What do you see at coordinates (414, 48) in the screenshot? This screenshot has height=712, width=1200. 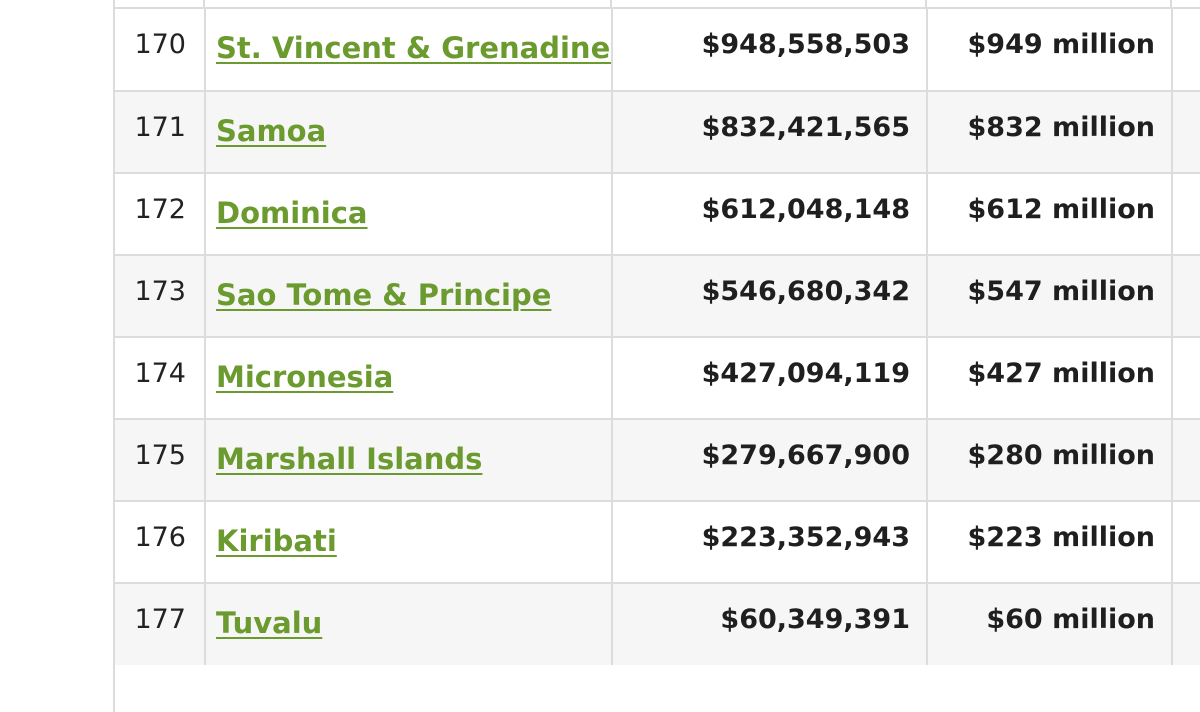 I see `country-link: St. Vincent & Grenadines` at bounding box center [414, 48].